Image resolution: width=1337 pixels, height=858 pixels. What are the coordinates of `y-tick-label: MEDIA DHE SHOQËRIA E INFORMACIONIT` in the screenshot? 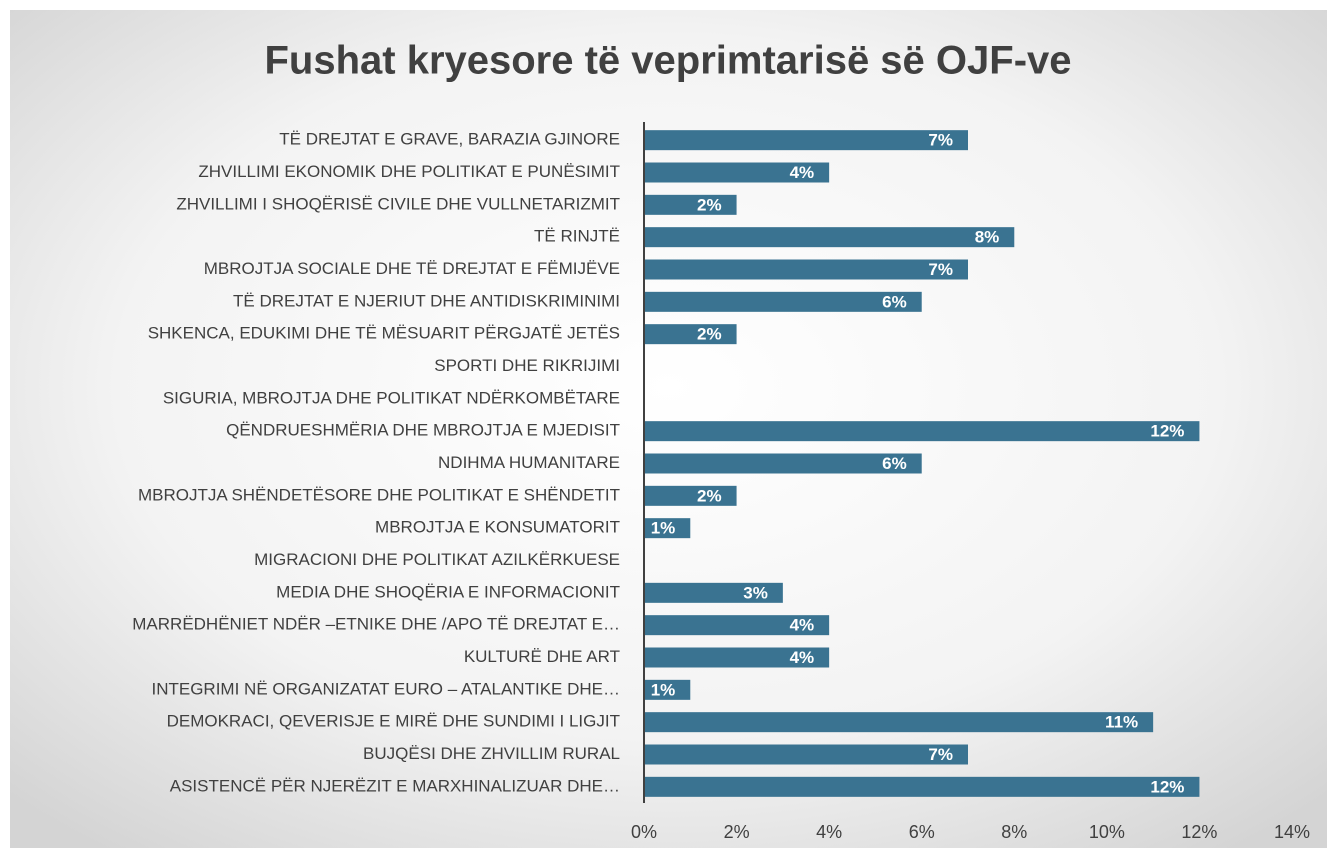 It's located at (448, 591).